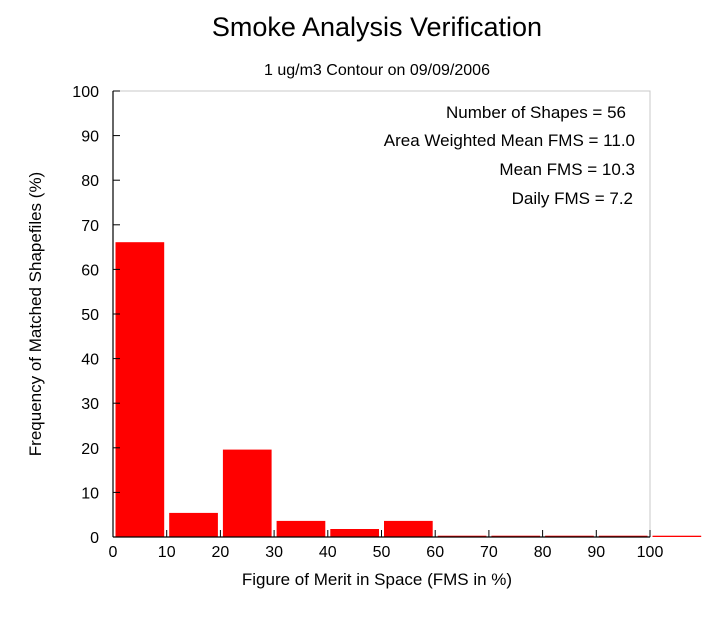  What do you see at coordinates (274, 552) in the screenshot?
I see `x-tick-label: 30` at bounding box center [274, 552].